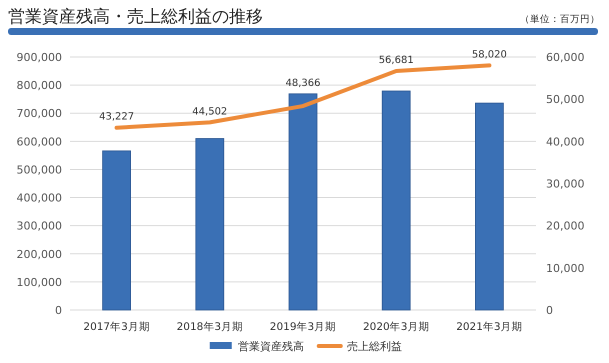 The width and height of the screenshot is (609, 363). I want to click on x-tick-label: 2018年3月期, so click(210, 327).